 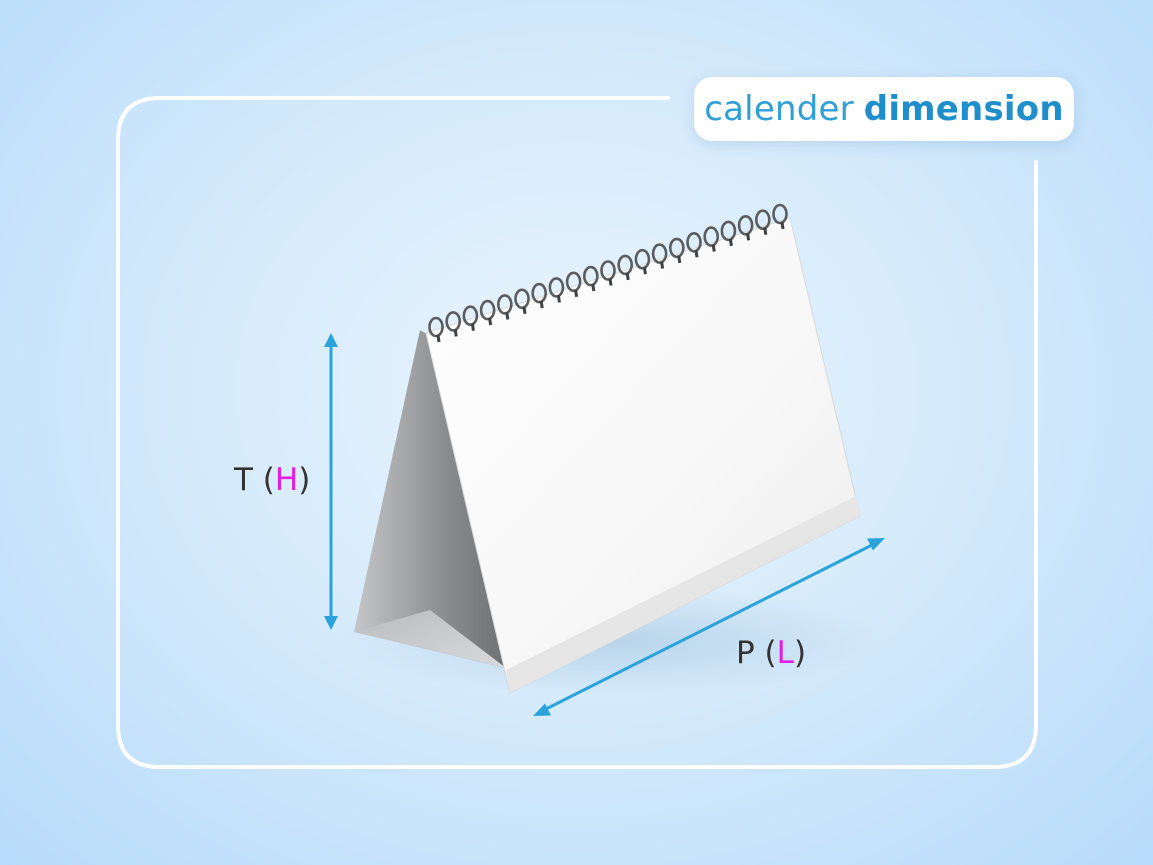 I want to click on spiral-binding, so click(x=608, y=273).